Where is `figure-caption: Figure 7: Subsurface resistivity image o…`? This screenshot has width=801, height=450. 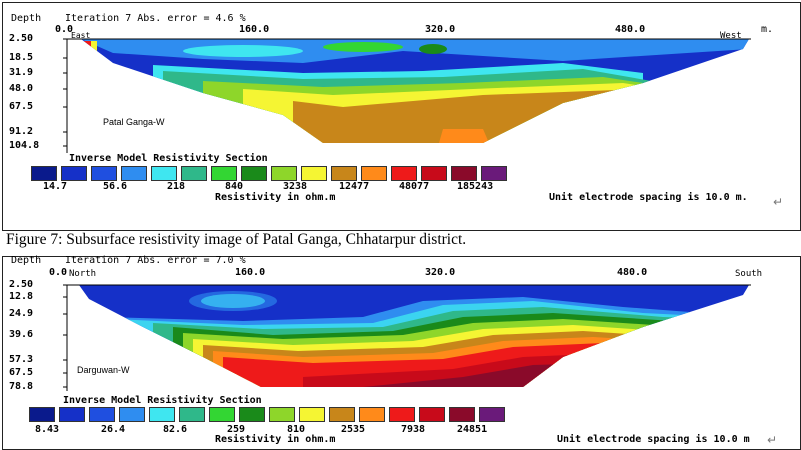
figure-caption: Figure 7: Subsurface resistivity image o… is located at coordinates (236, 239).